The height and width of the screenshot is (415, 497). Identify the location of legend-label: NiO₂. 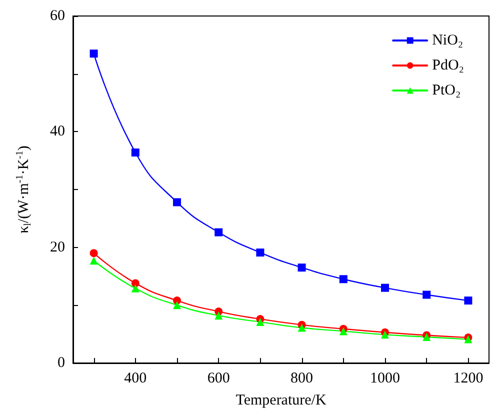
(448, 40).